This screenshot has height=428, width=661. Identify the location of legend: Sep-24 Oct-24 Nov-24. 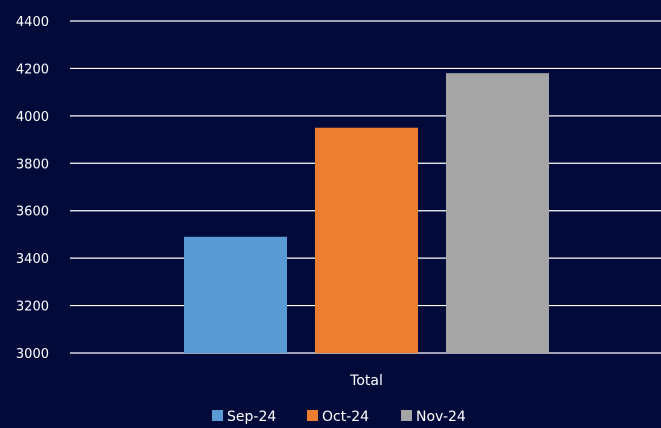
(339, 417).